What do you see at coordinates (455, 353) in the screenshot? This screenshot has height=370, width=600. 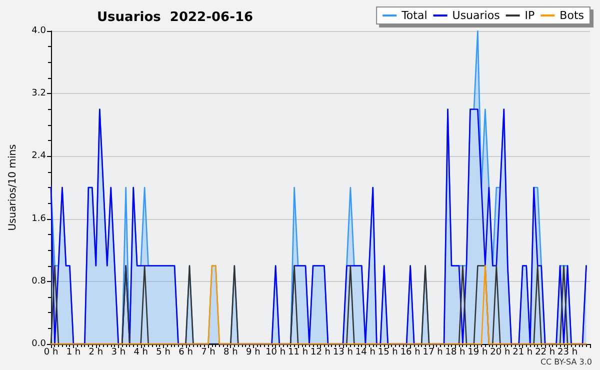 I see `x-tick-label: 18 h` at bounding box center [455, 353].